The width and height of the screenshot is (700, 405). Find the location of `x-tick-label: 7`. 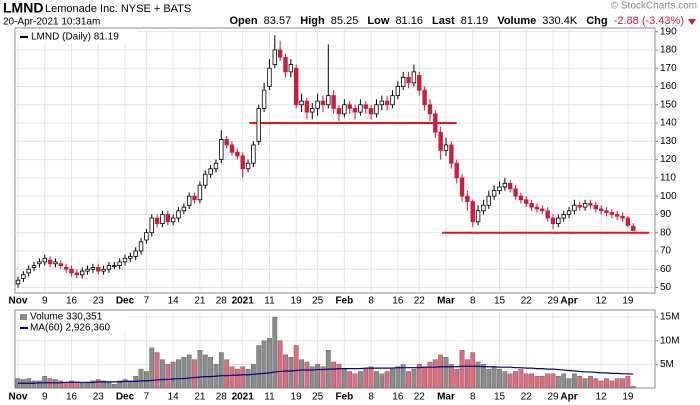

x-tick-label: 7 is located at coordinates (147, 397).